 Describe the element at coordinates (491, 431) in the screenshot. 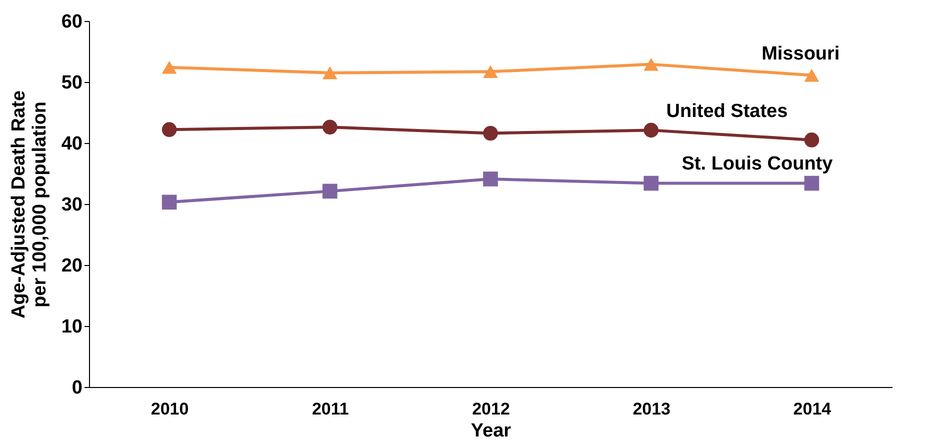

I see `x-axis-title: Year` at that location.